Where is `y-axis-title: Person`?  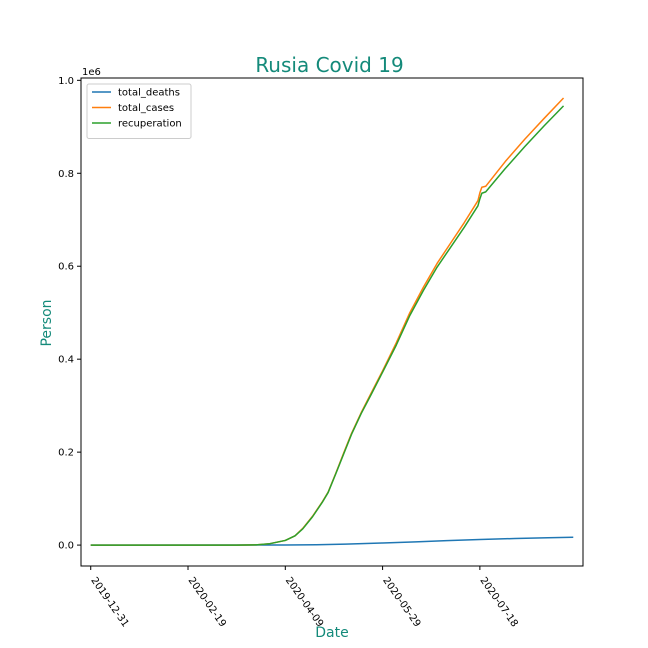
y-axis-title: Person is located at coordinates (47, 322).